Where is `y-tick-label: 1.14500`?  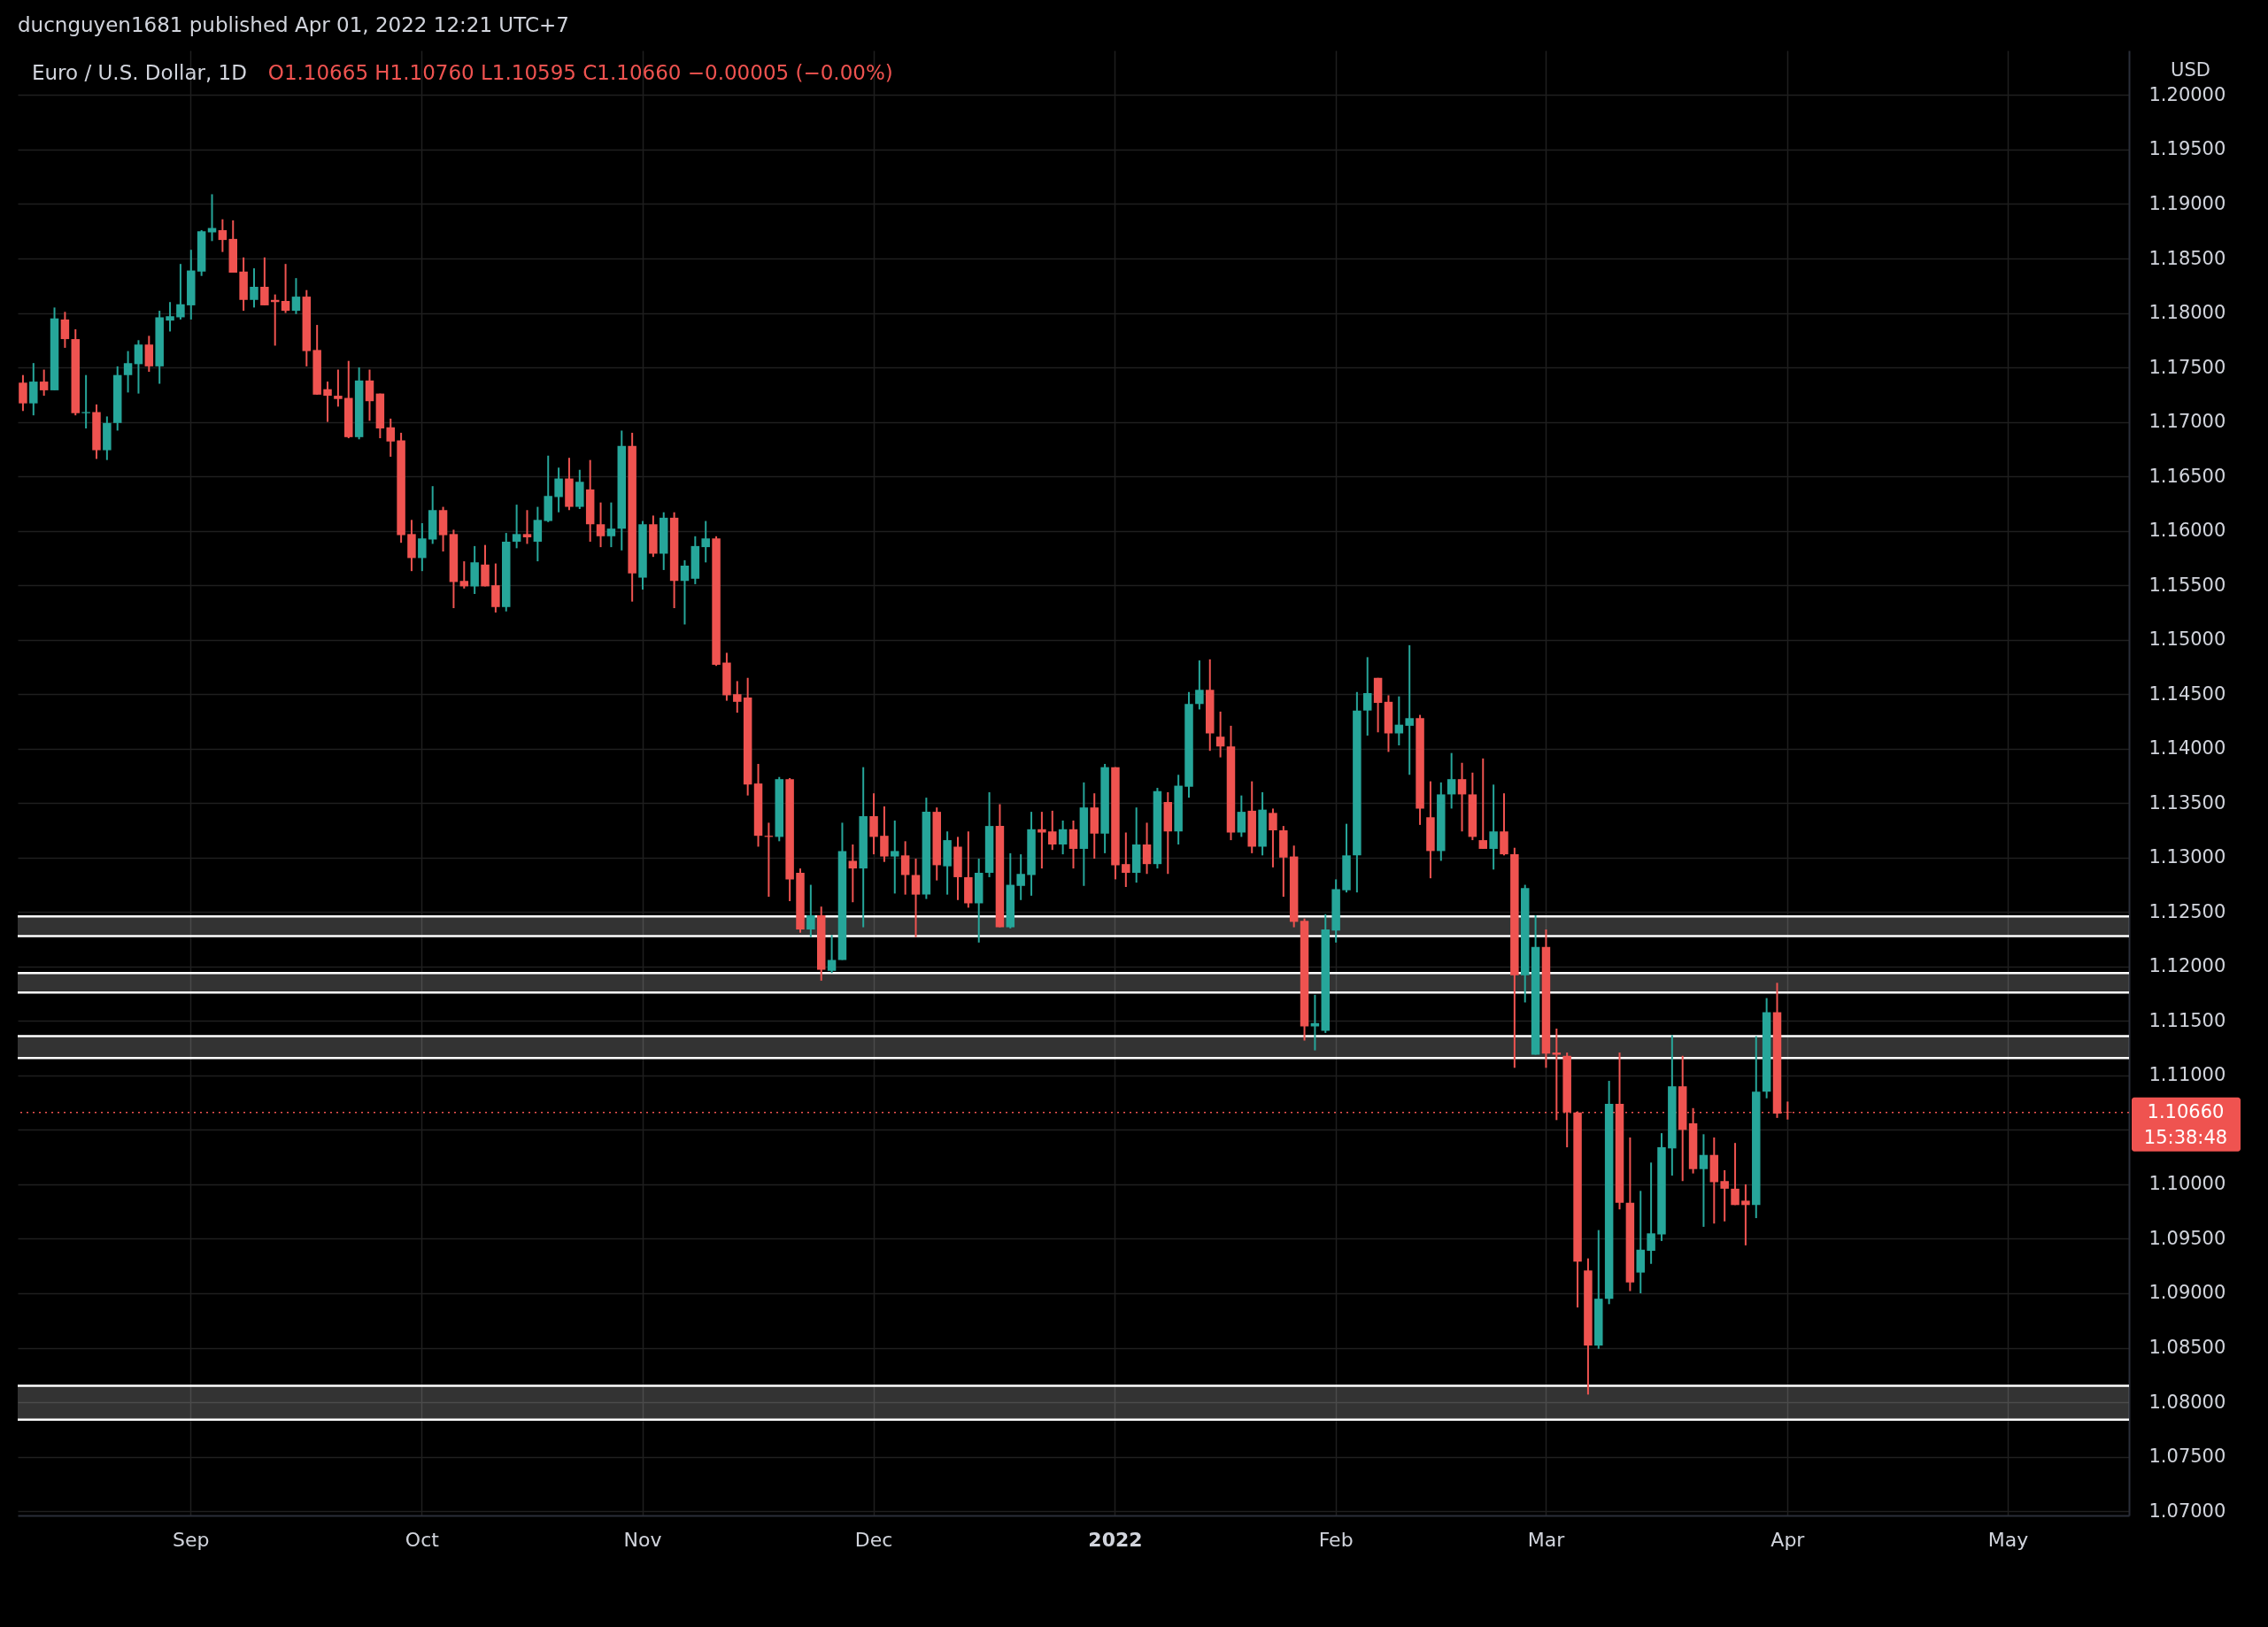
y-tick-label: 1.14500 is located at coordinates (2187, 693).